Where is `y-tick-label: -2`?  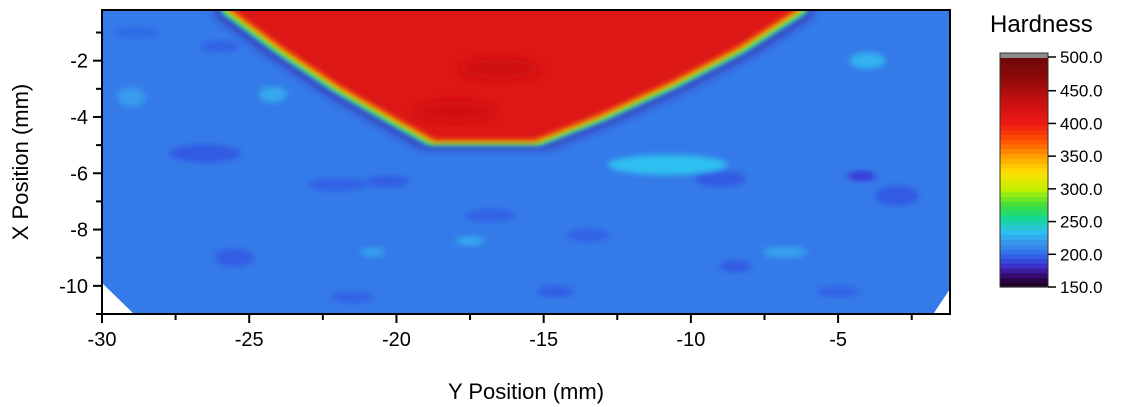
y-tick-label: -2 is located at coordinates (79, 62).